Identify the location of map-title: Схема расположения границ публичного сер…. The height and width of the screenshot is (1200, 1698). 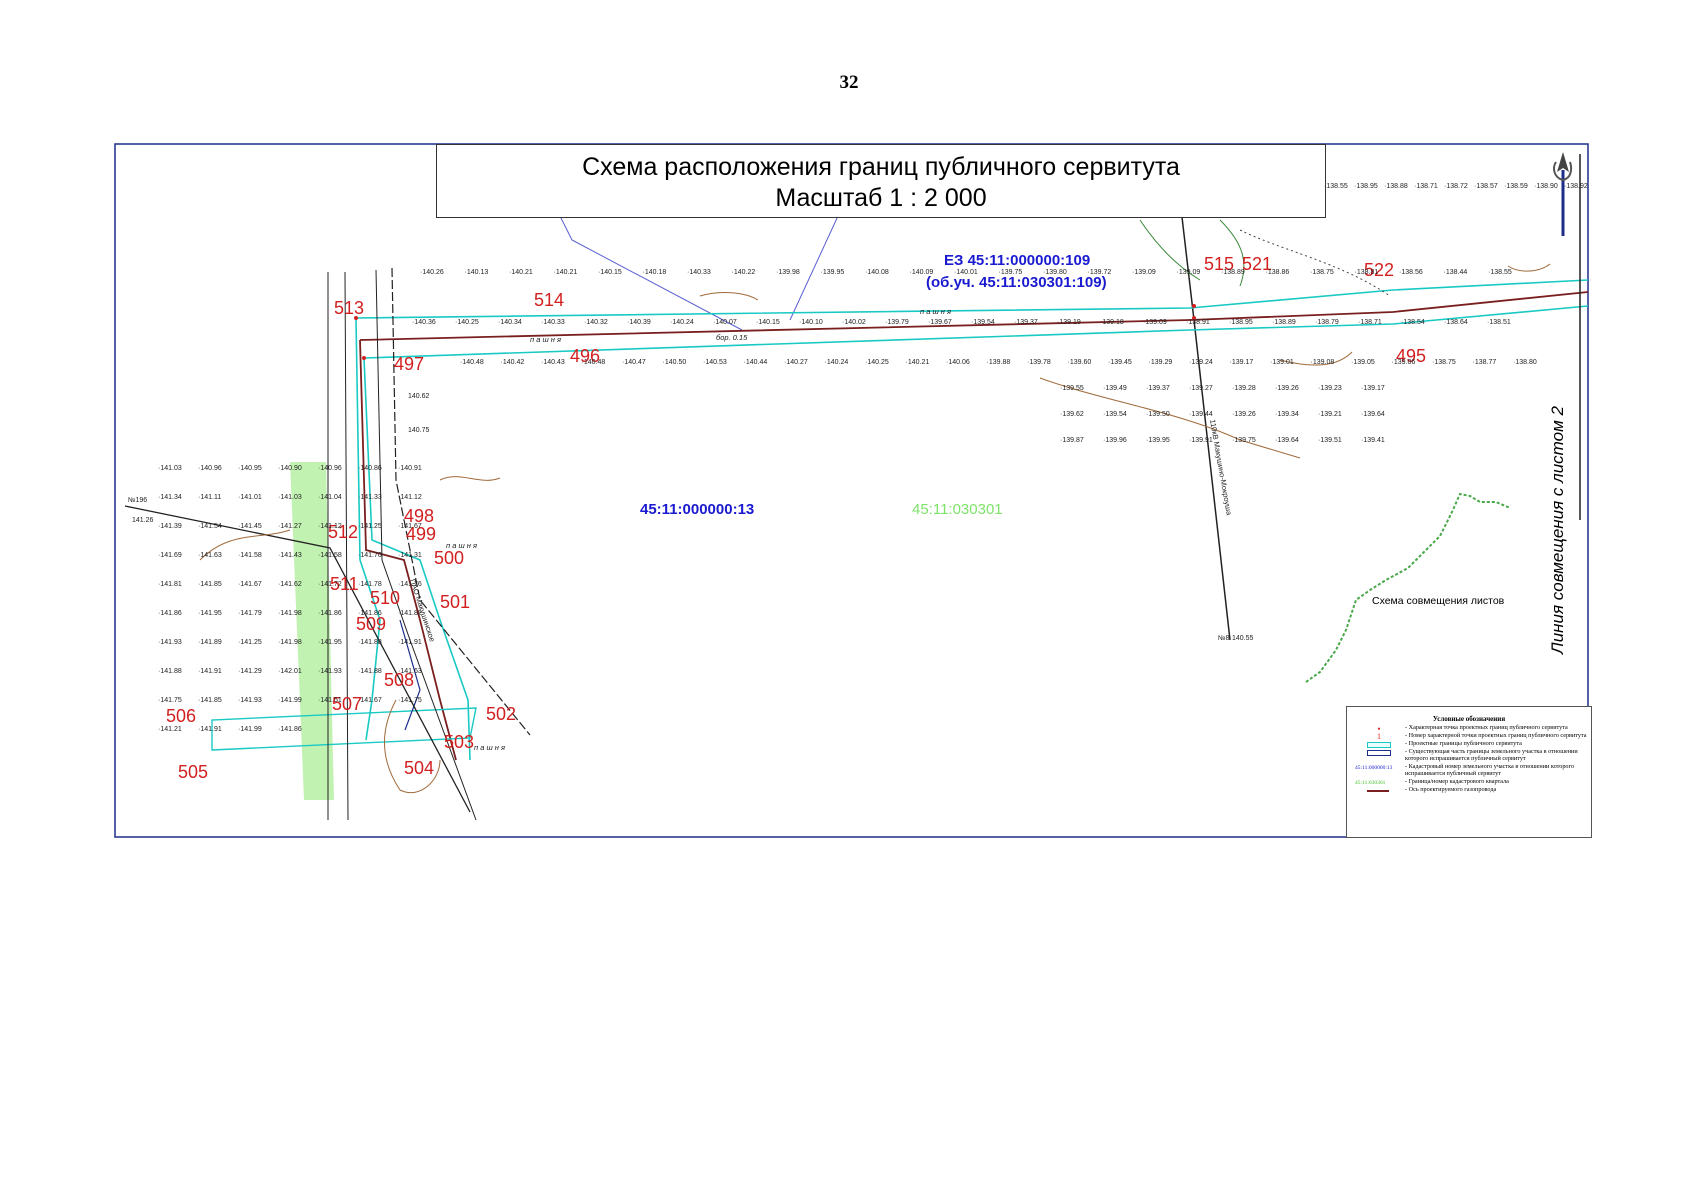
(881, 167).